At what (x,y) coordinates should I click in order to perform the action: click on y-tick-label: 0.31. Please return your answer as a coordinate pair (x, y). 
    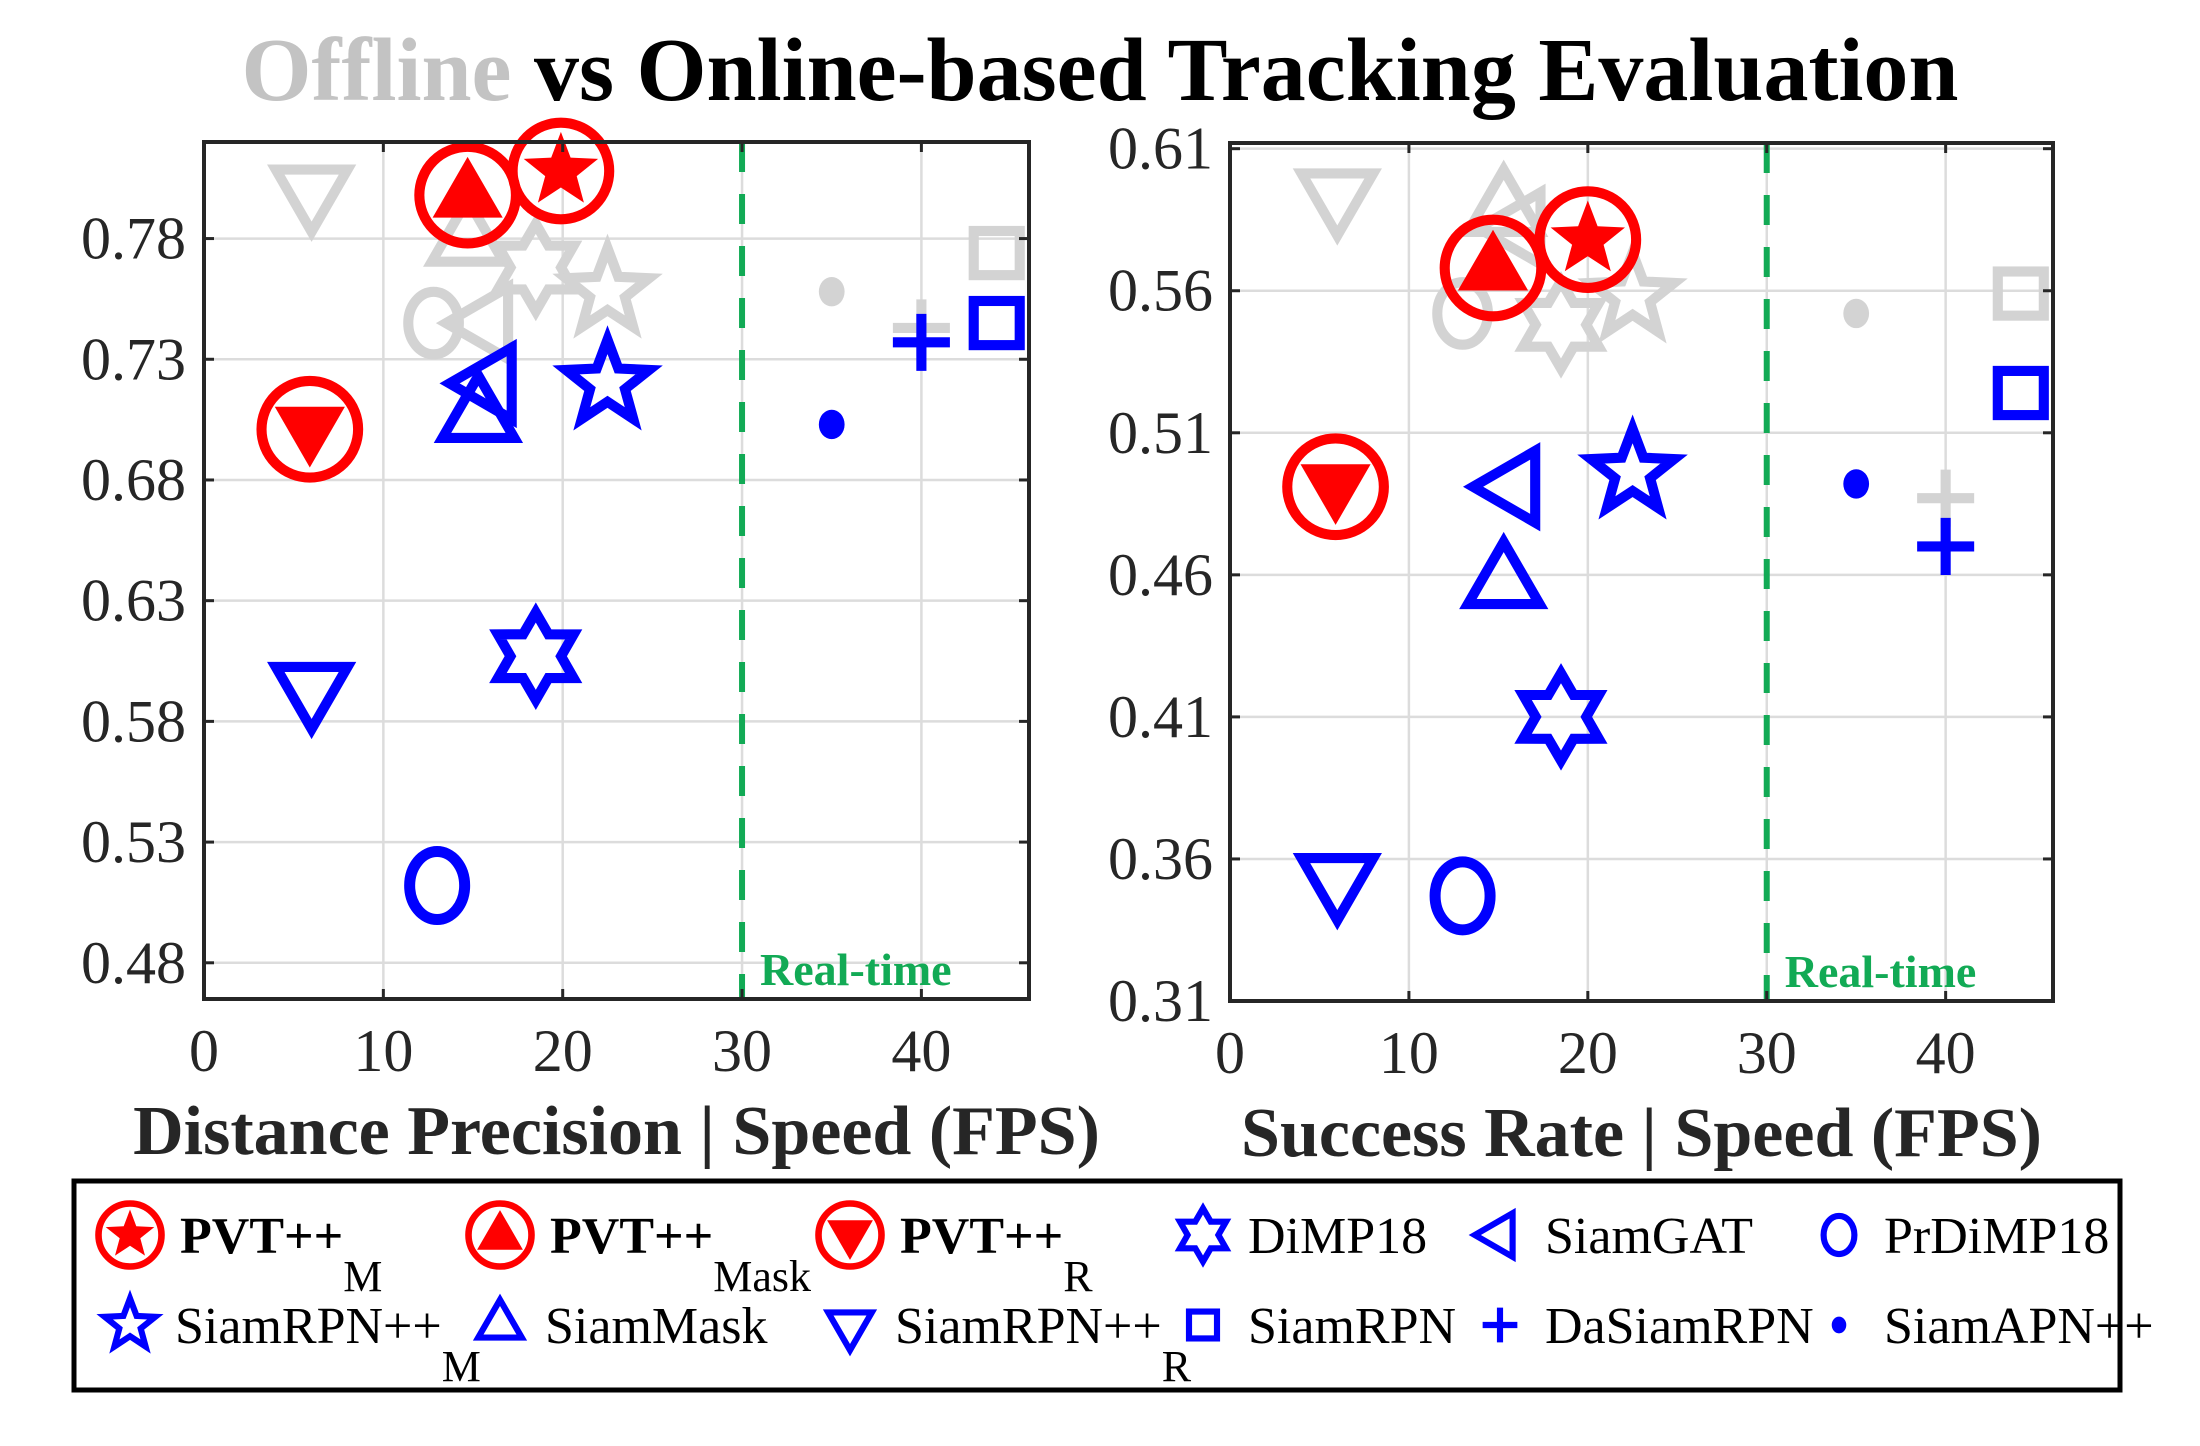
    Looking at the image, I should click on (1160, 1001).